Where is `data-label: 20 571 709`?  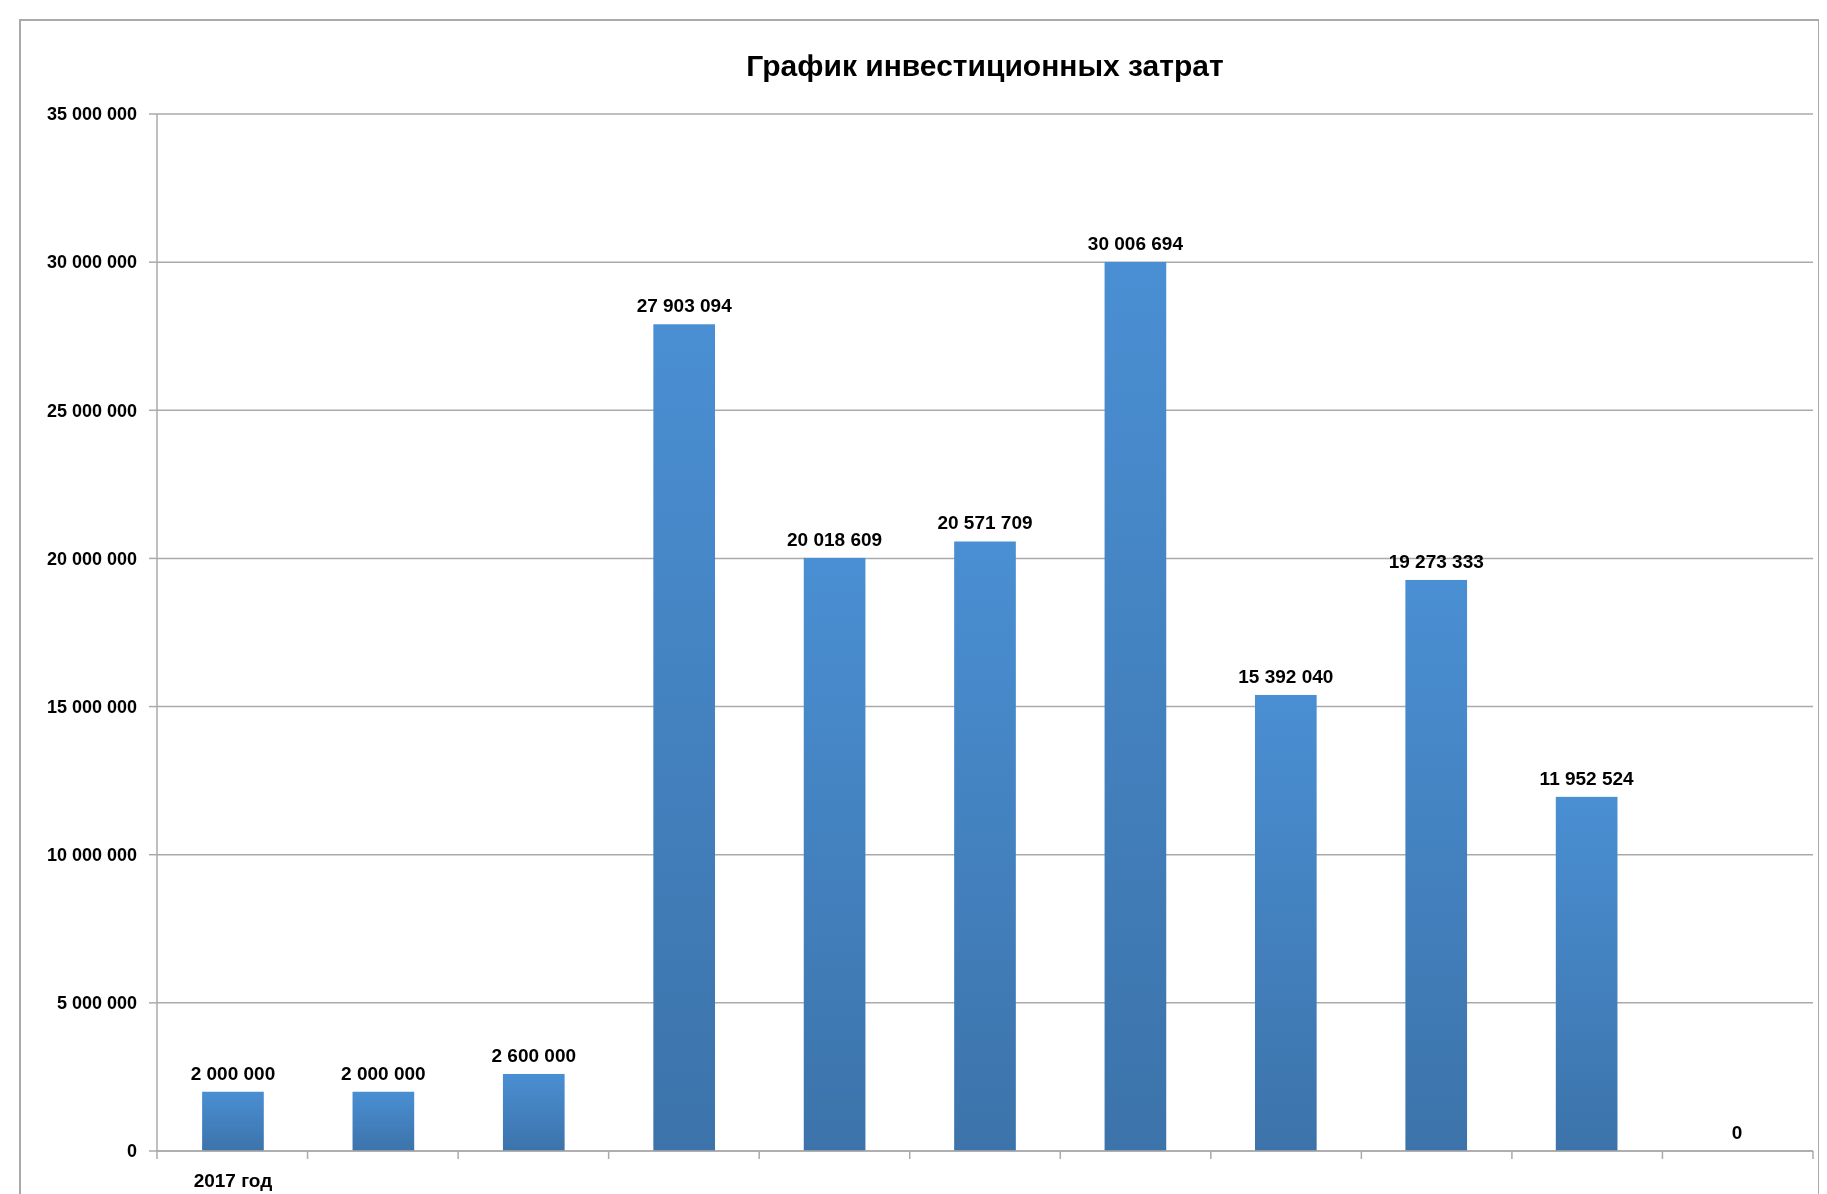
data-label: 20 571 709 is located at coordinates (985, 523).